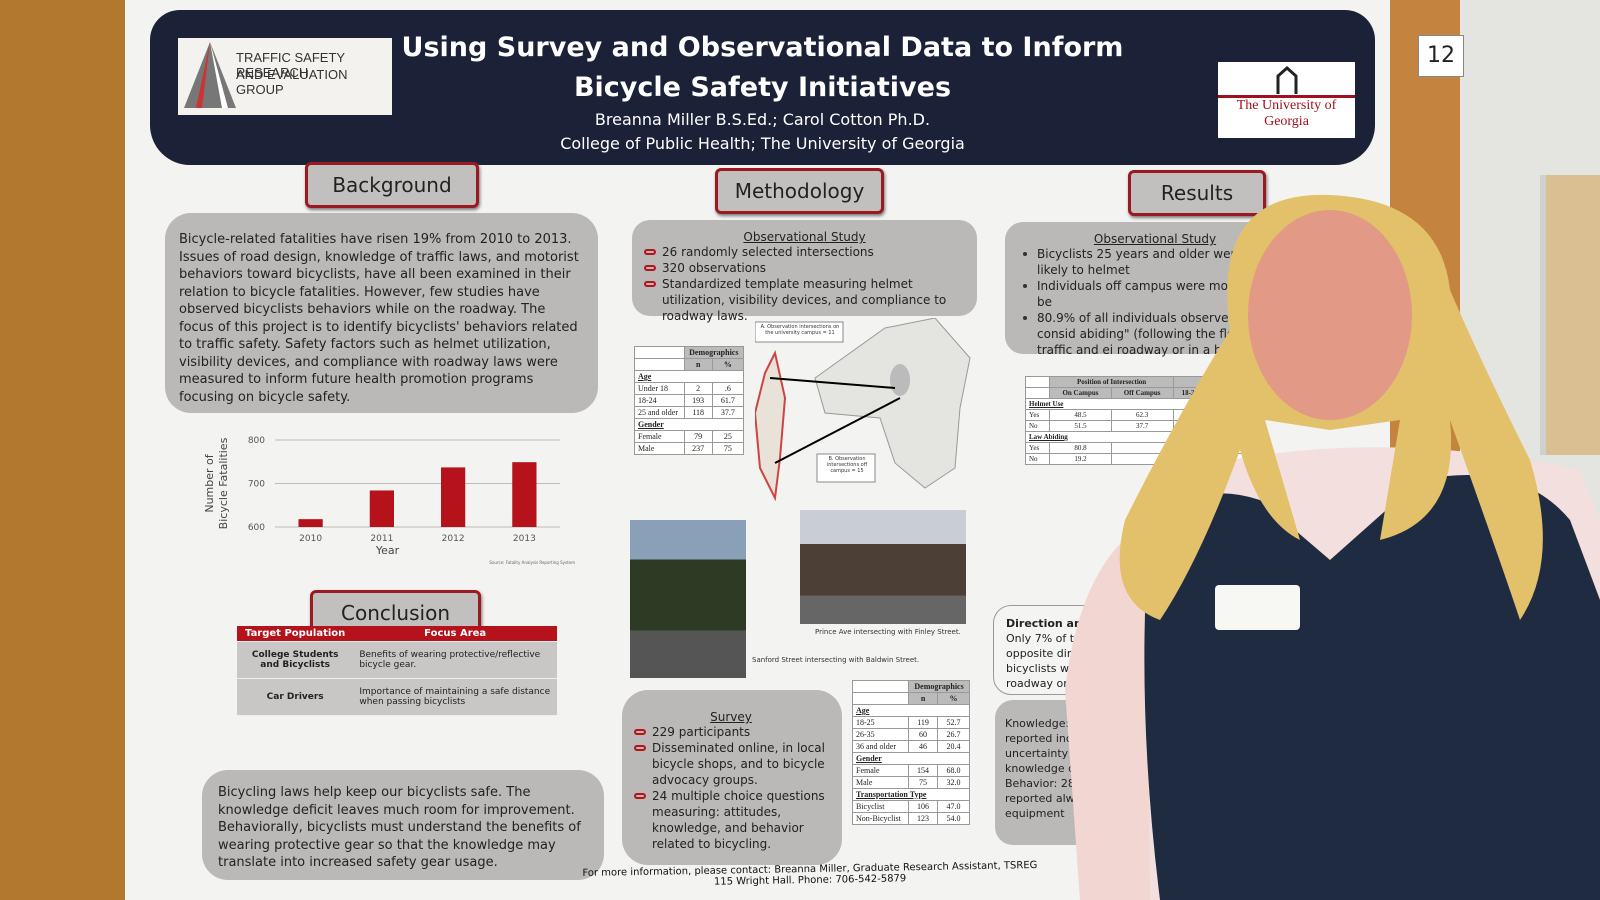 The height and width of the screenshot is (900, 1600). I want to click on table-row: Male 237 75, so click(689, 448).